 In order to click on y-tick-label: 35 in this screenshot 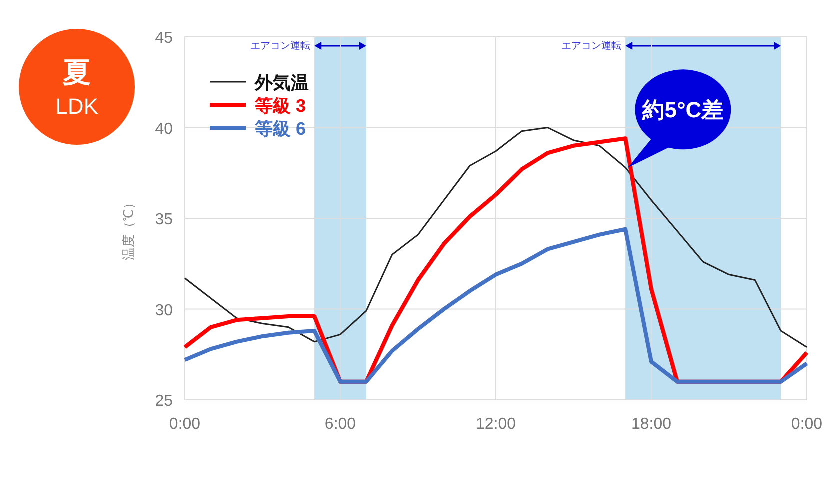, I will do `click(164, 220)`.